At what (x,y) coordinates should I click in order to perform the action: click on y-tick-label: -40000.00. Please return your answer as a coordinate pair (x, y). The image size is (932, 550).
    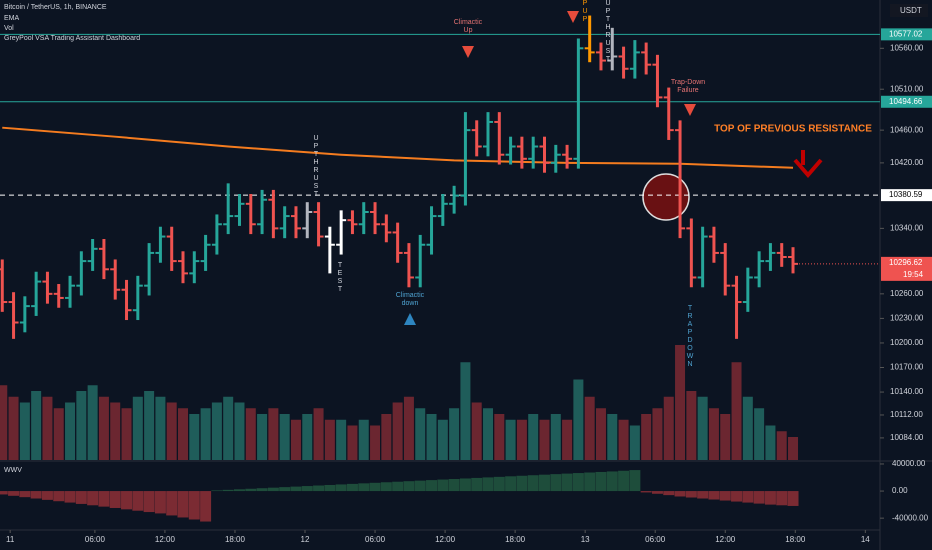
    Looking at the image, I should click on (910, 517).